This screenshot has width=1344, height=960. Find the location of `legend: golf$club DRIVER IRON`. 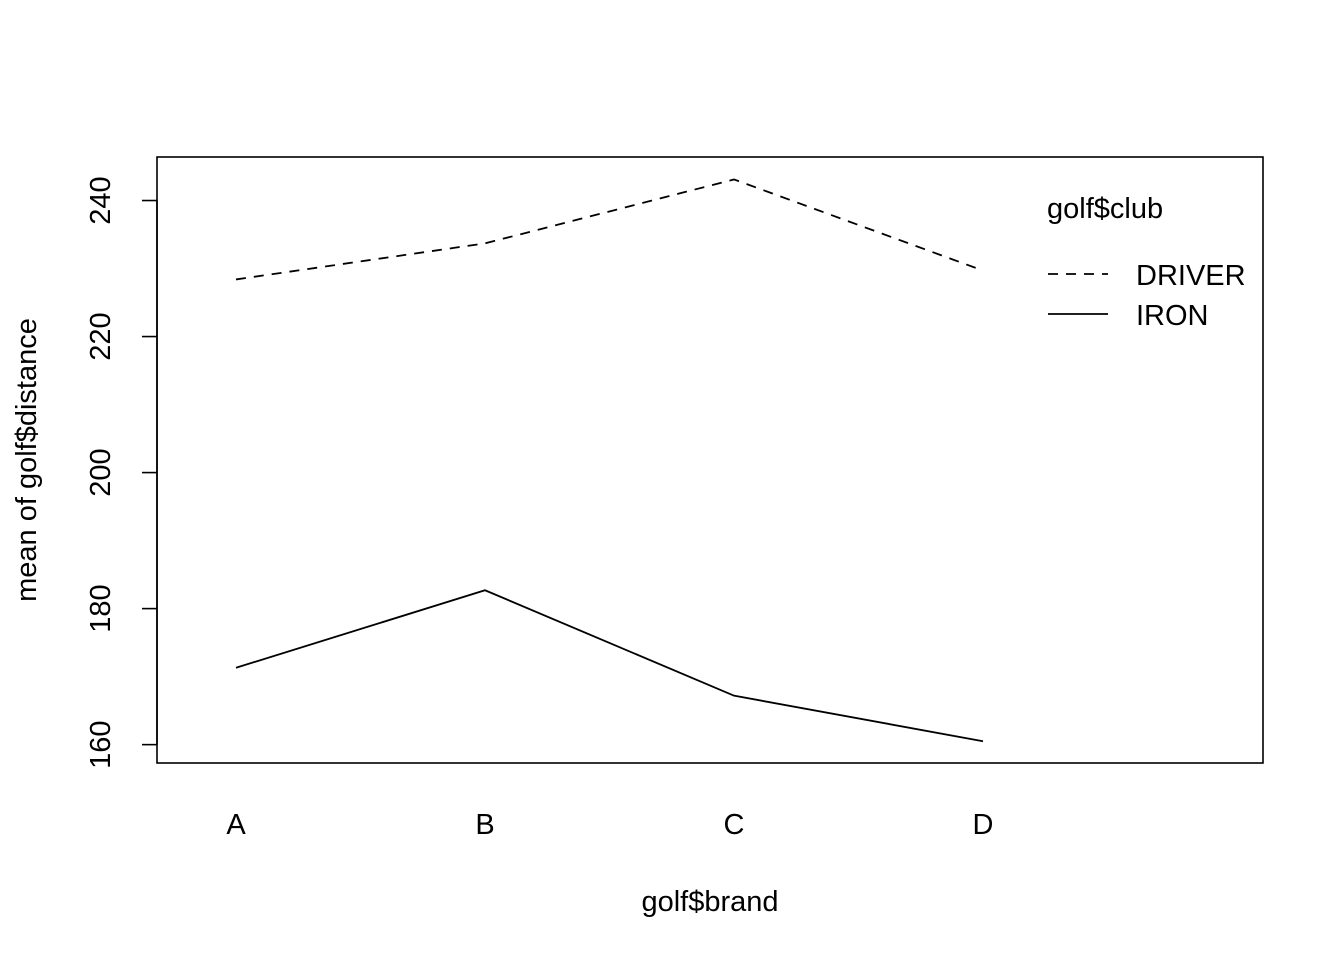

legend: golf$club DRIVER IRON is located at coordinates (1146, 262).